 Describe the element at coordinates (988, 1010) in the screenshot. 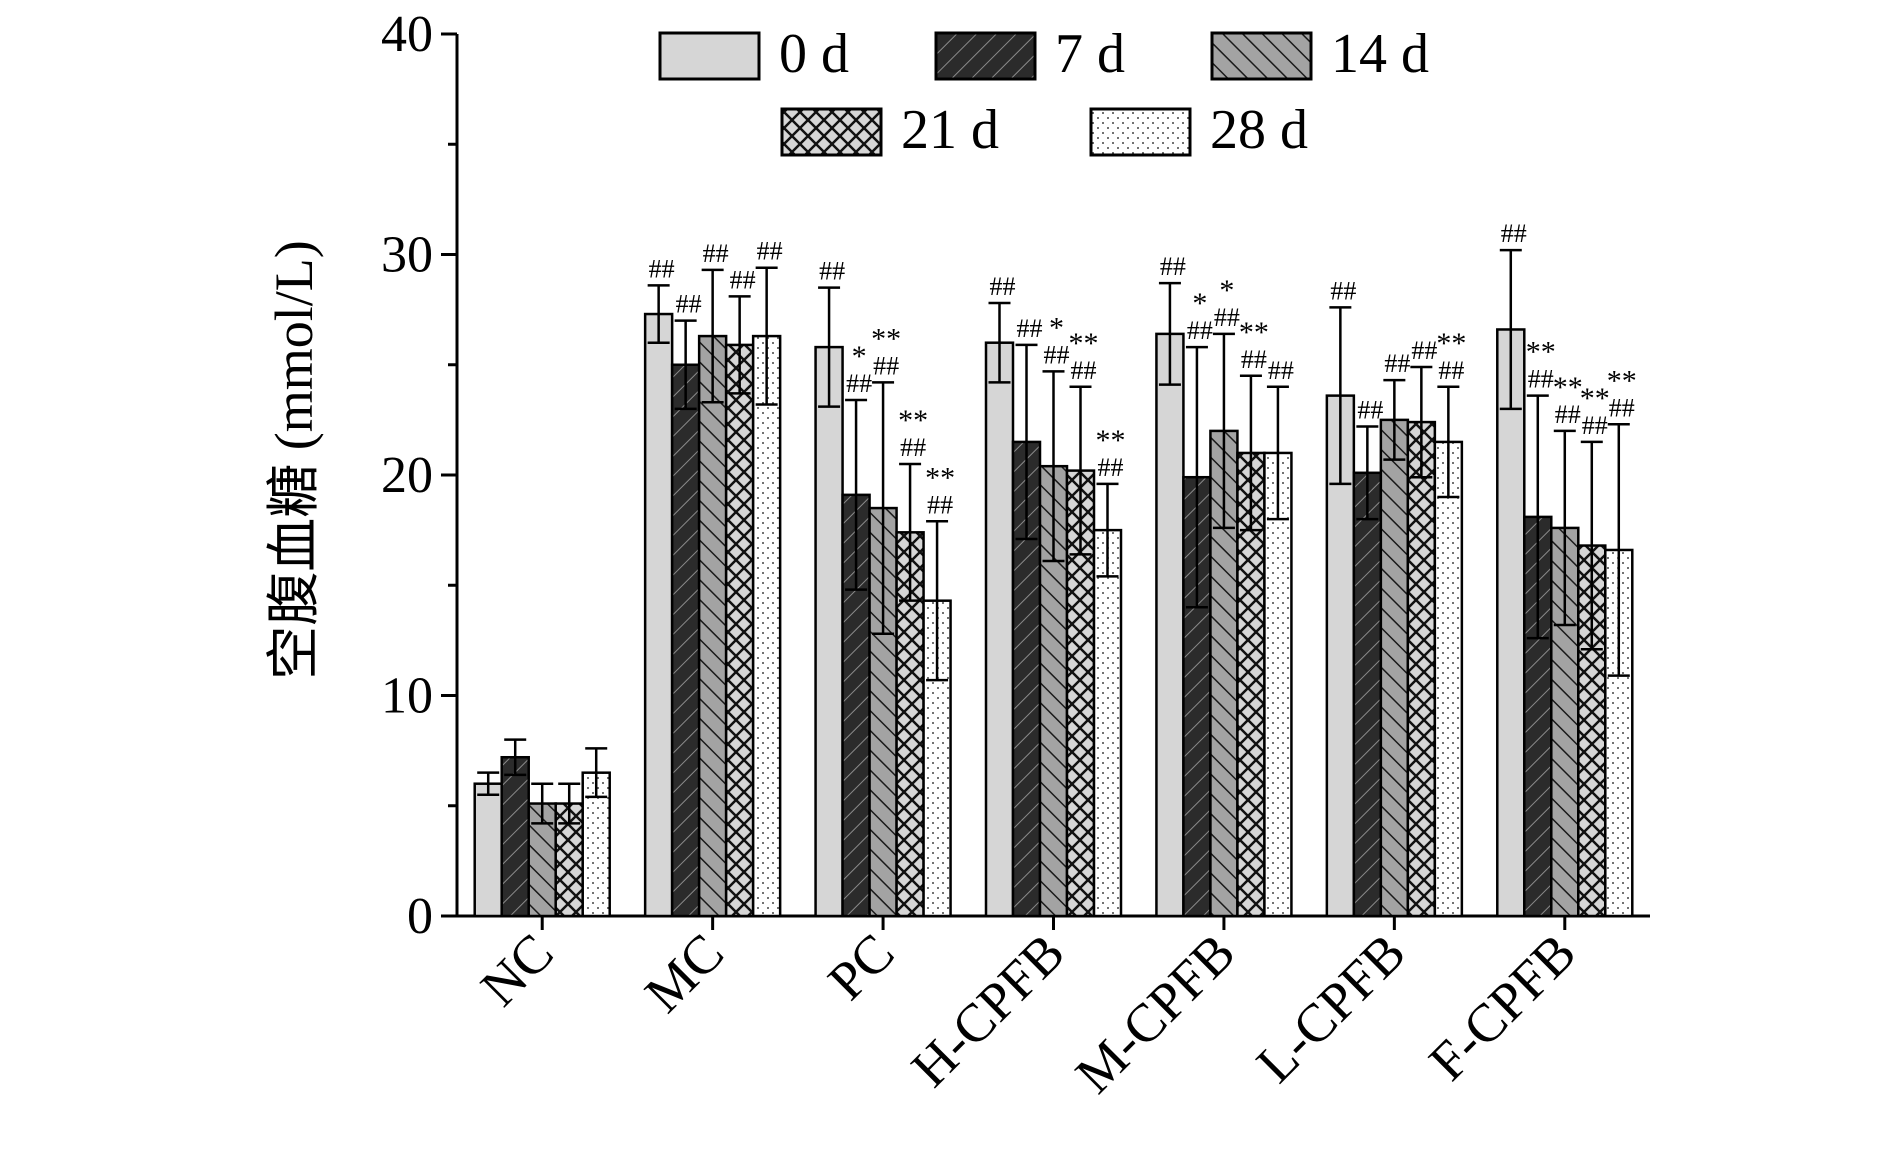

I see `x-tick-label: H-CPFB` at that location.